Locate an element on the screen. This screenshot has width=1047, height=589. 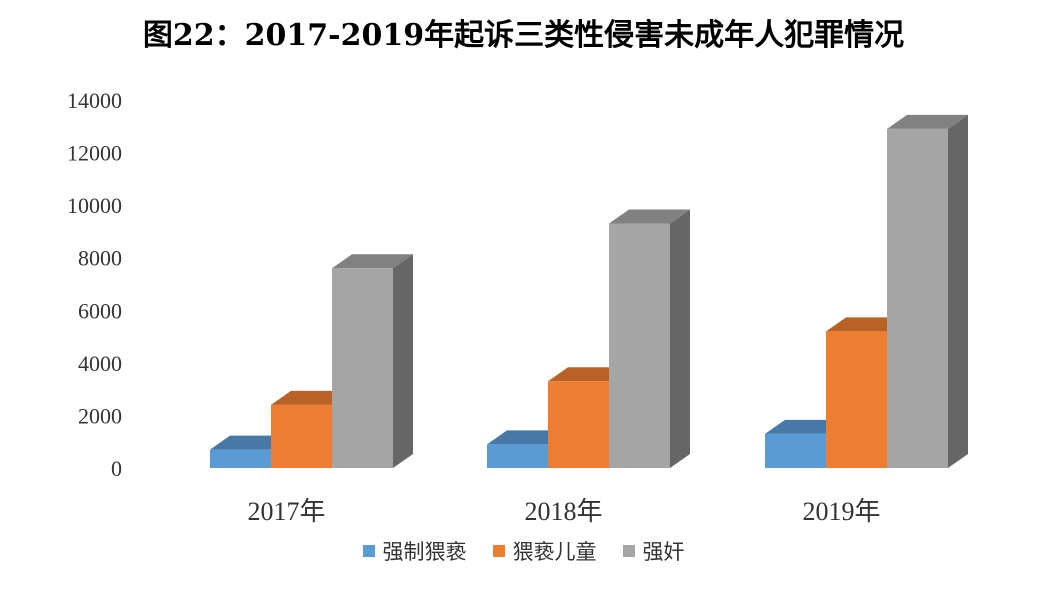
x-axis: 2017年 2018年 2019年 is located at coordinates (563, 511).